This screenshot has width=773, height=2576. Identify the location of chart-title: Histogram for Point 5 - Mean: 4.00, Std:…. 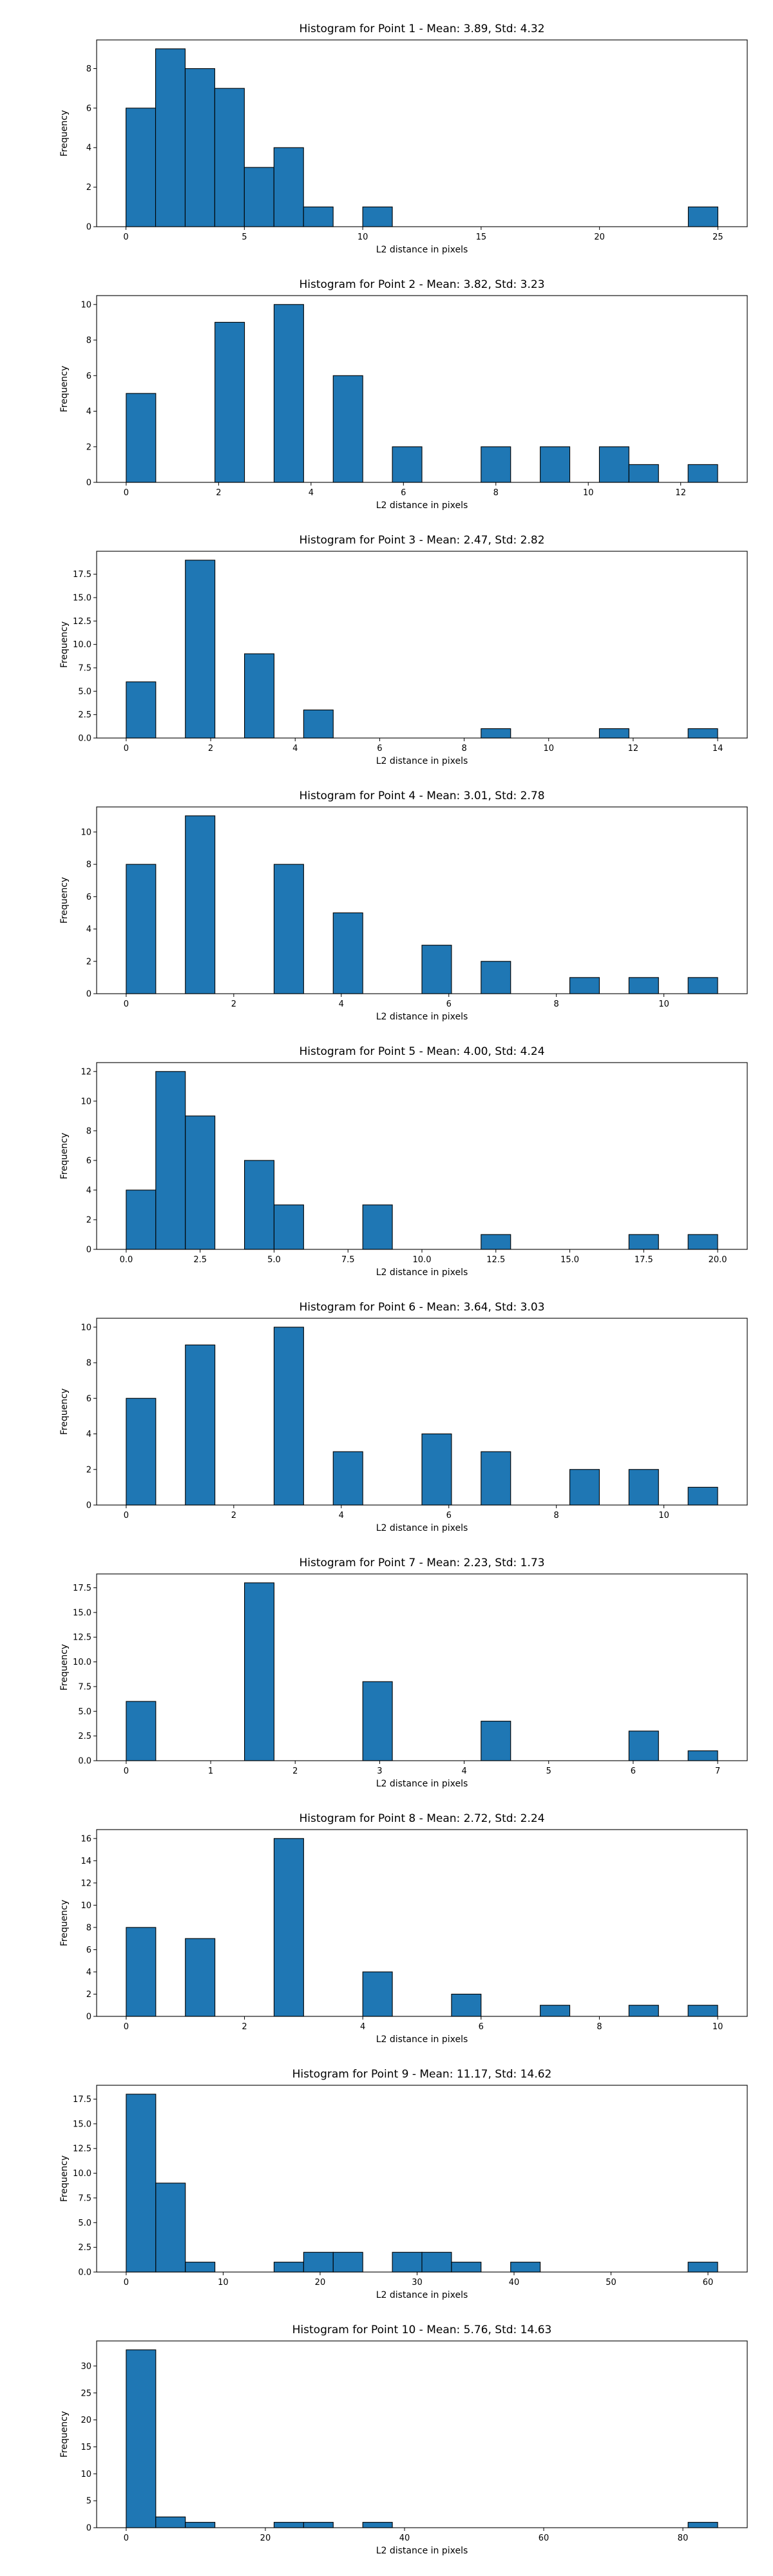
(421, 1051).